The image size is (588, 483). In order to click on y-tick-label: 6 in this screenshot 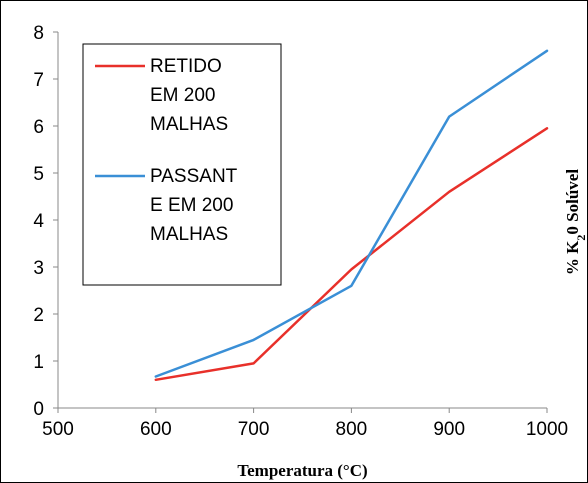, I will do `click(38, 127)`.